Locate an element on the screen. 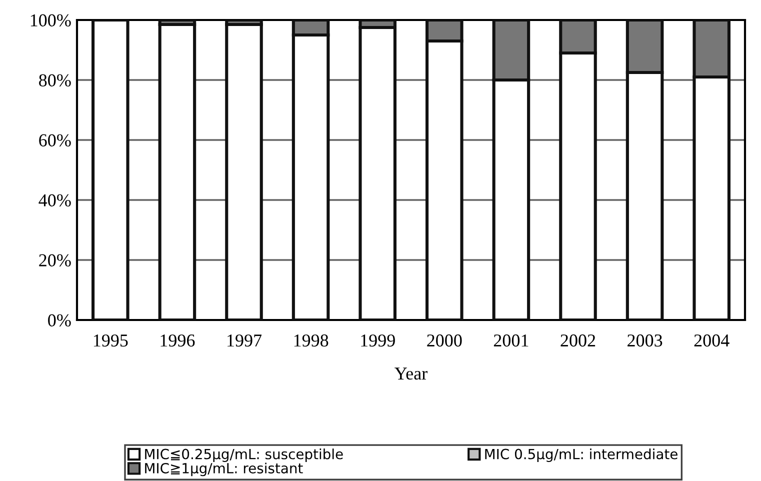 The height and width of the screenshot is (481, 761). y-tick-label: 20% is located at coordinates (55, 260).